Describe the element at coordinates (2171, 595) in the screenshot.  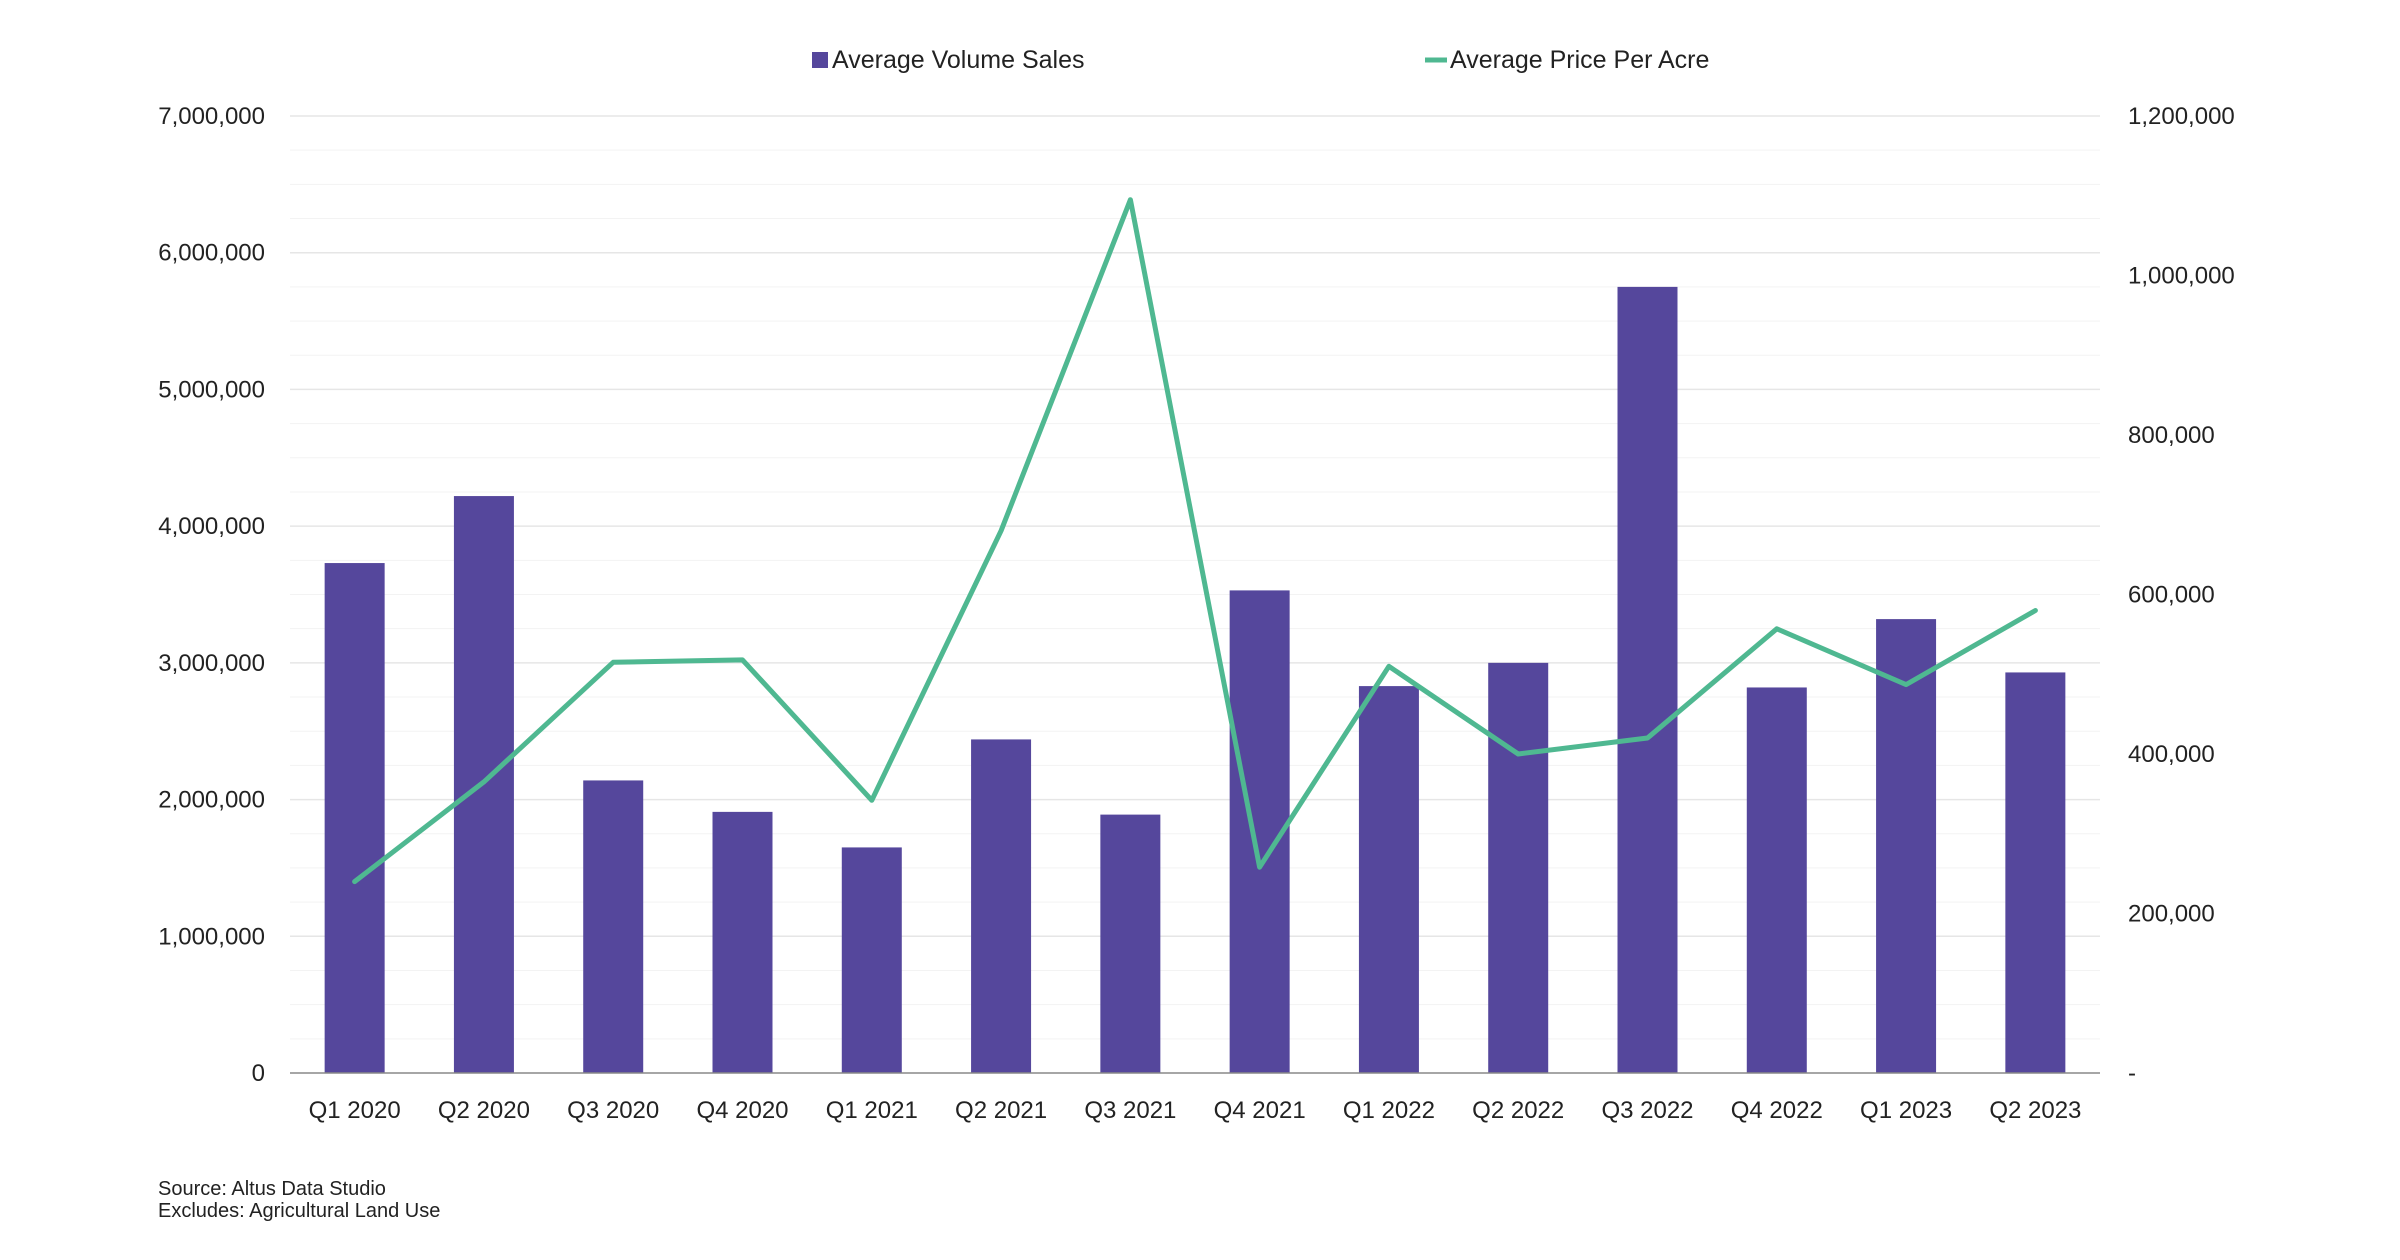
I see `right-tick-label: 600,000` at that location.